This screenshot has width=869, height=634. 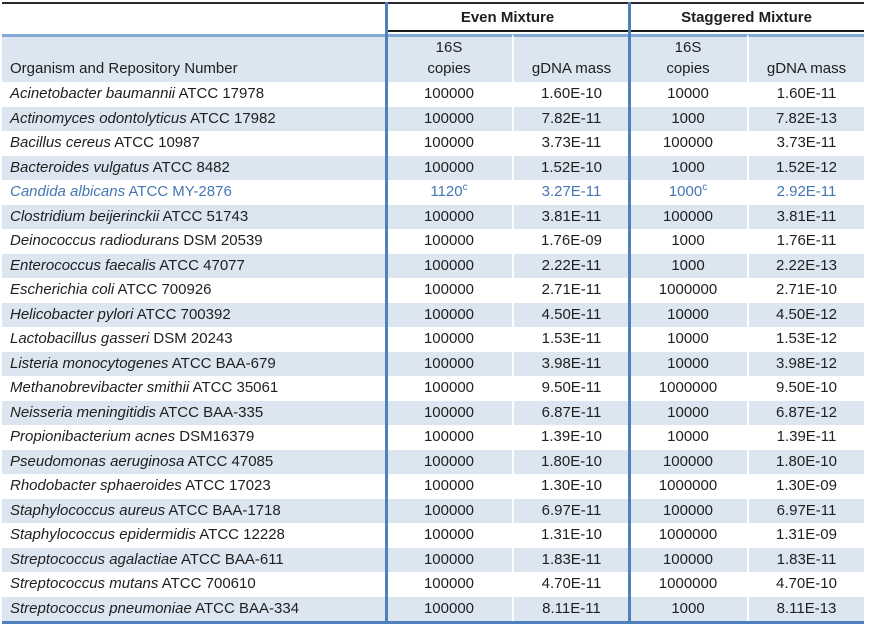 I want to click on staggered-mixture-header: Staggered Mixture, so click(x=746, y=18).